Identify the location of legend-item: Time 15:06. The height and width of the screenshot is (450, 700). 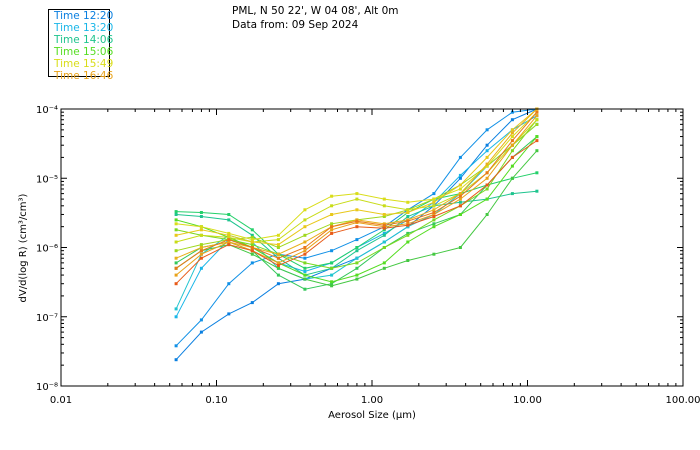
(84, 52).